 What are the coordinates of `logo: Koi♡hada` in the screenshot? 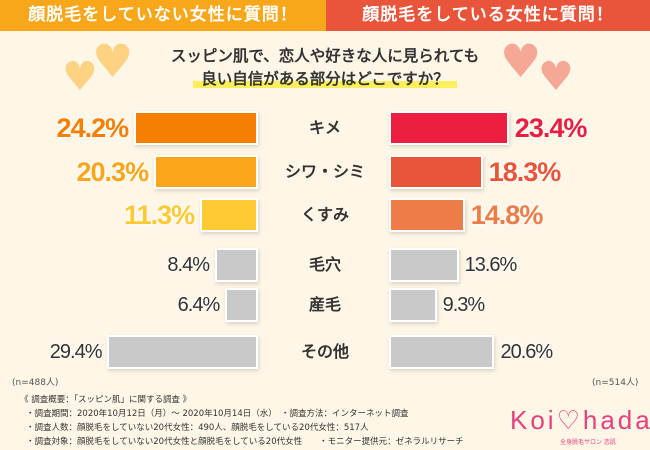 It's located at (580, 420).